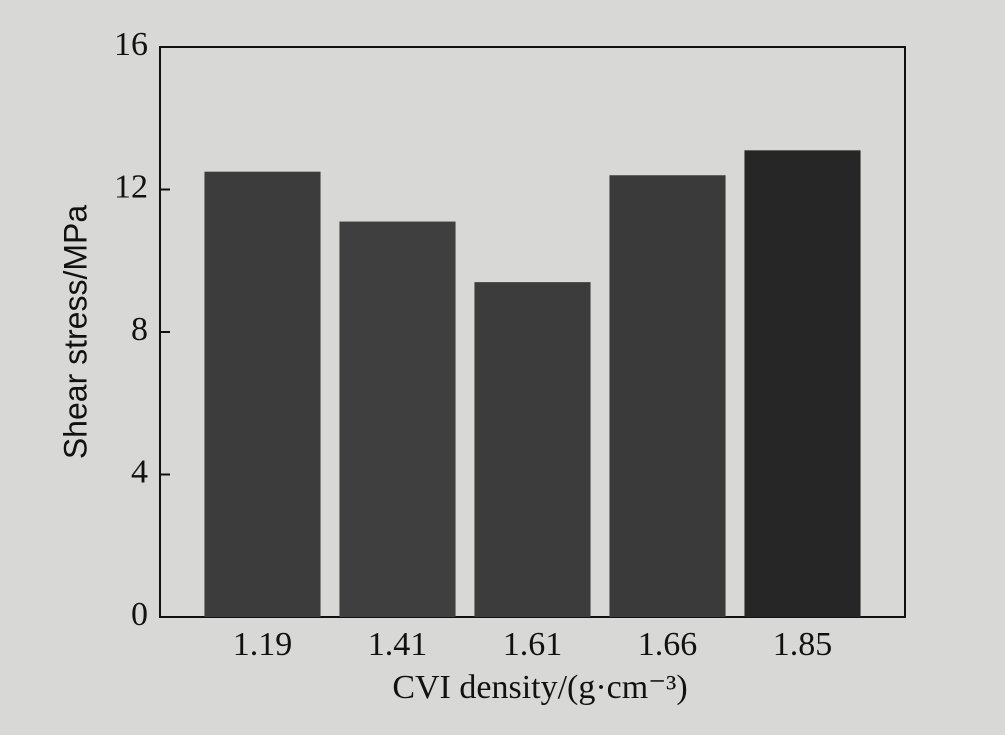  Describe the element at coordinates (131, 44) in the screenshot. I see `y-tick-label: 16` at that location.